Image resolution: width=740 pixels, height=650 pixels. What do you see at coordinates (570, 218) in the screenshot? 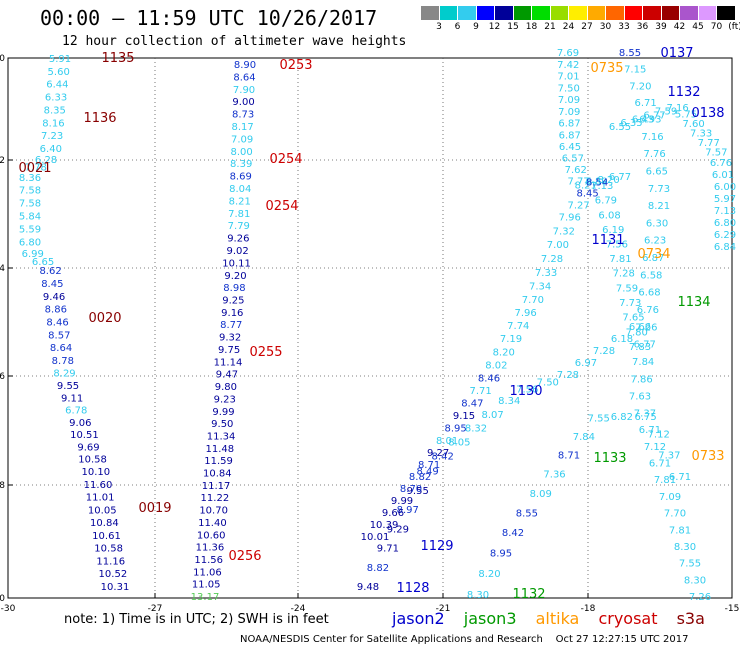
I see `jason2-main-track-swh-label: 7.96` at bounding box center [570, 218].